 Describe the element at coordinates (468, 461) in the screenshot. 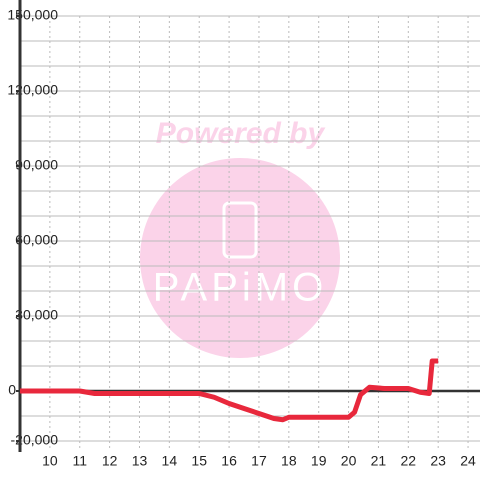

I see `x-tick-label: 24` at that location.